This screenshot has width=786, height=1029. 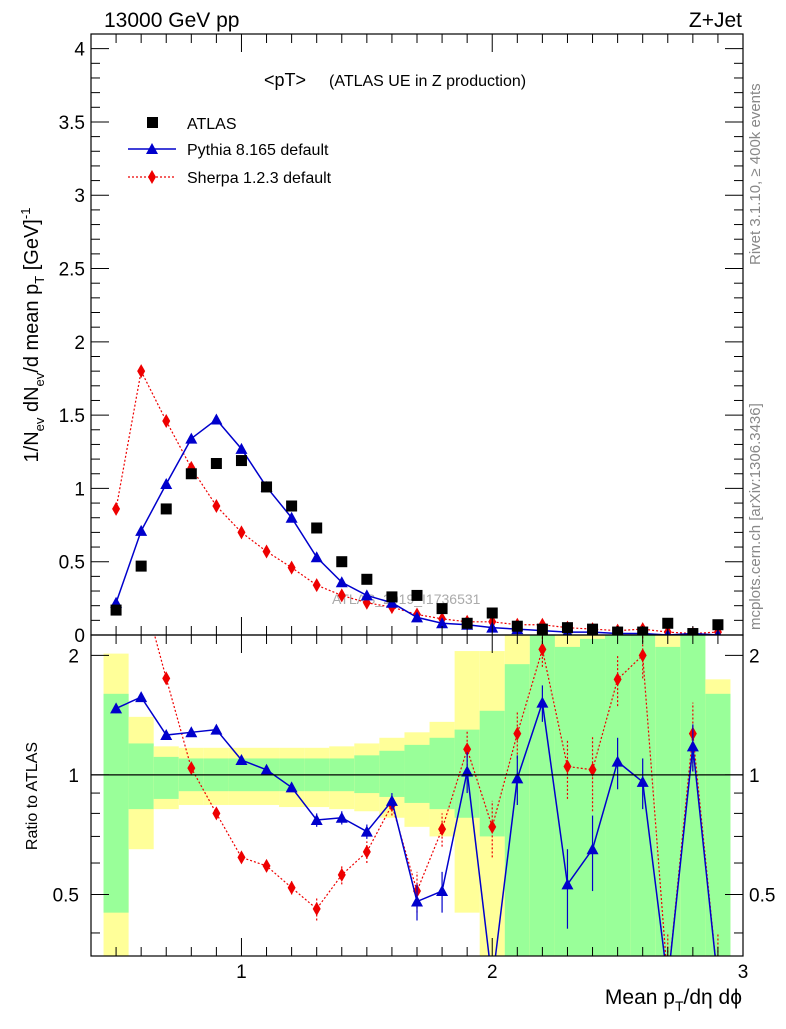 What do you see at coordinates (79, 50) in the screenshot?
I see `main-y-tick-label: 4` at bounding box center [79, 50].